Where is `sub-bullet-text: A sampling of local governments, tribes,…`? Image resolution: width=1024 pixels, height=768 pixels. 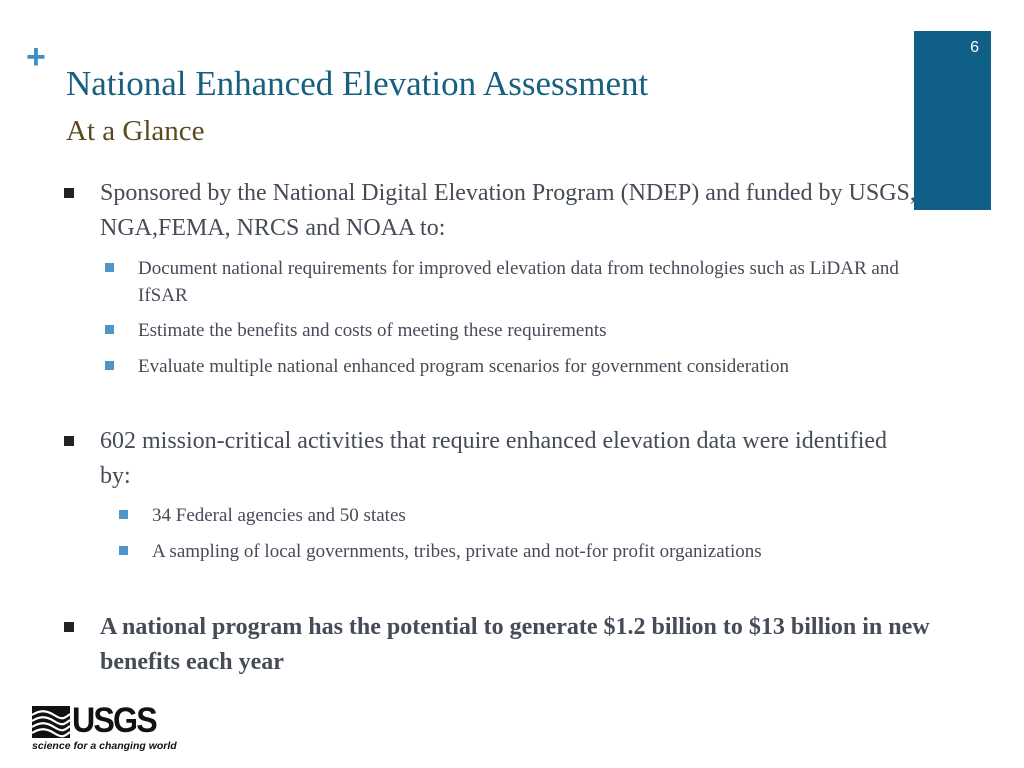
sub-bullet-text: A sampling of local governments, tribes,… is located at coordinates (457, 551).